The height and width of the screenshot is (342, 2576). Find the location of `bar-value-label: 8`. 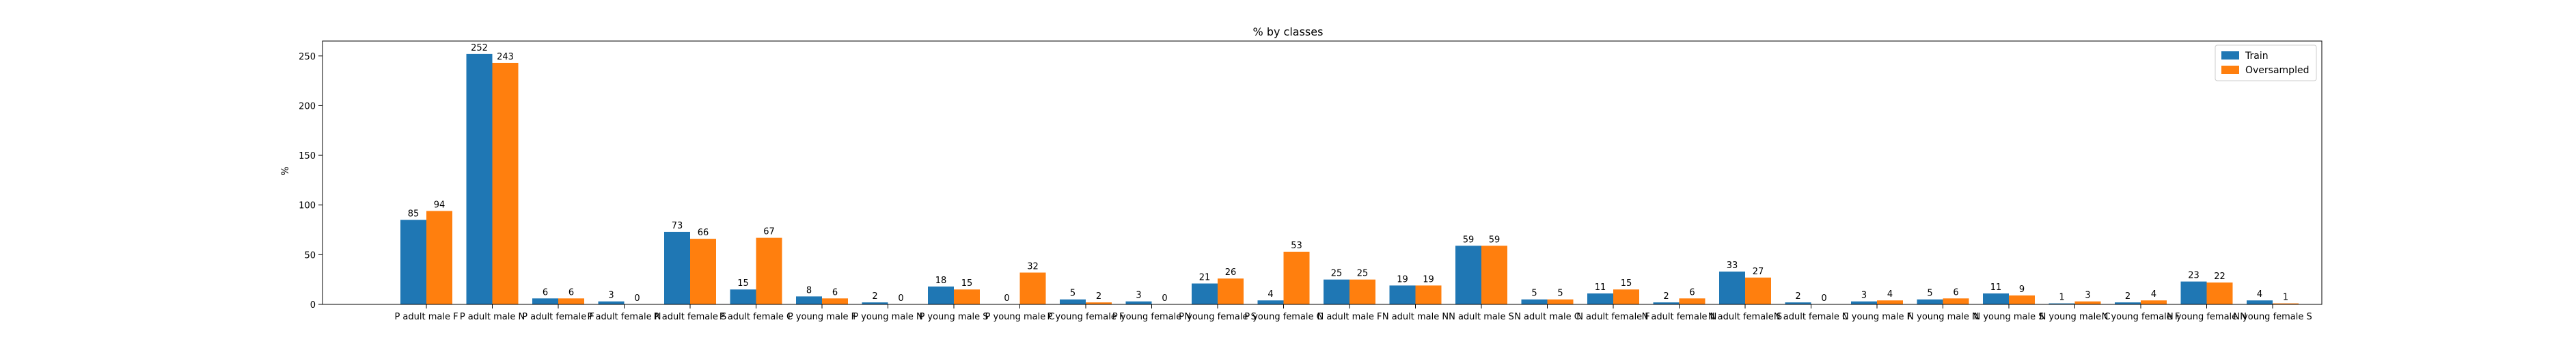

bar-value-label: 8 is located at coordinates (809, 290).